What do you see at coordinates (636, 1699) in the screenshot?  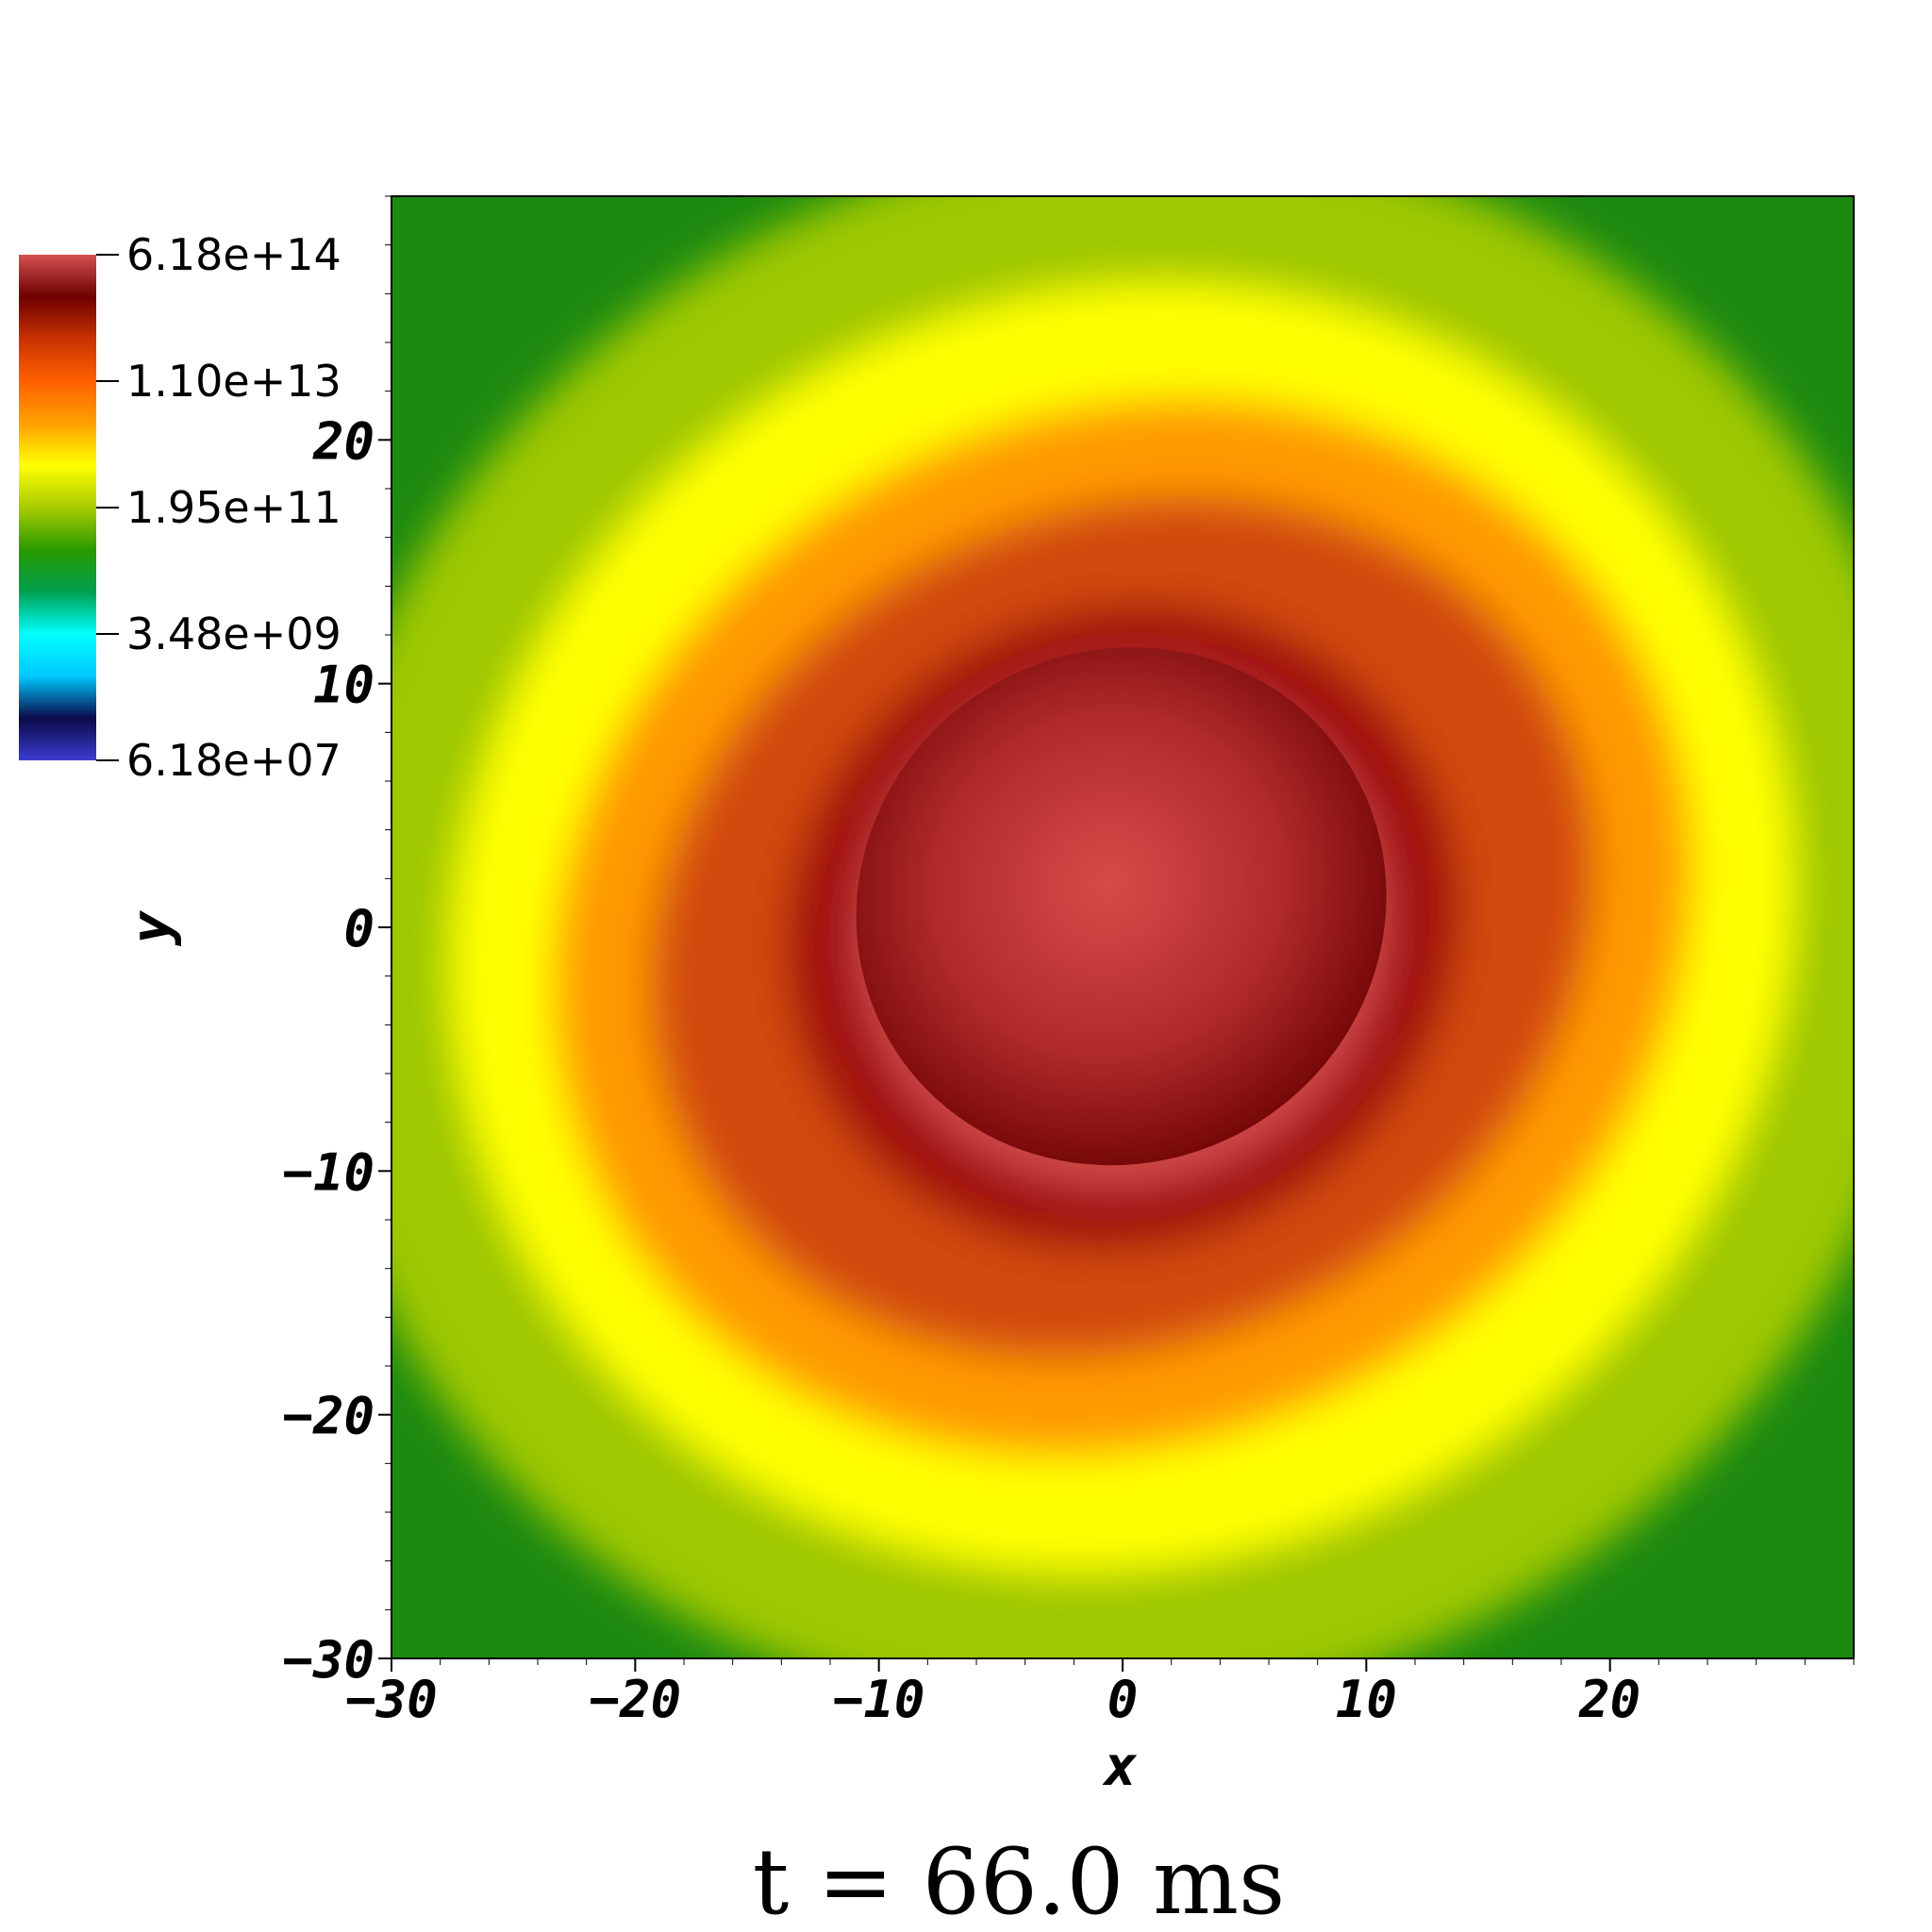 I see `x-tick-label: −20` at bounding box center [636, 1699].